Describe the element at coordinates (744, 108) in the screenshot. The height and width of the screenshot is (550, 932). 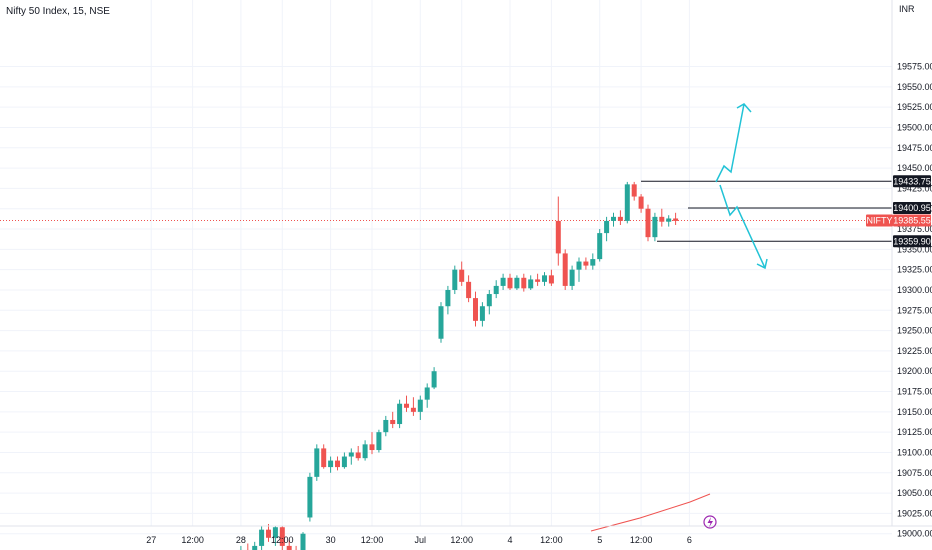
I see `bullish-arrow-head` at that location.